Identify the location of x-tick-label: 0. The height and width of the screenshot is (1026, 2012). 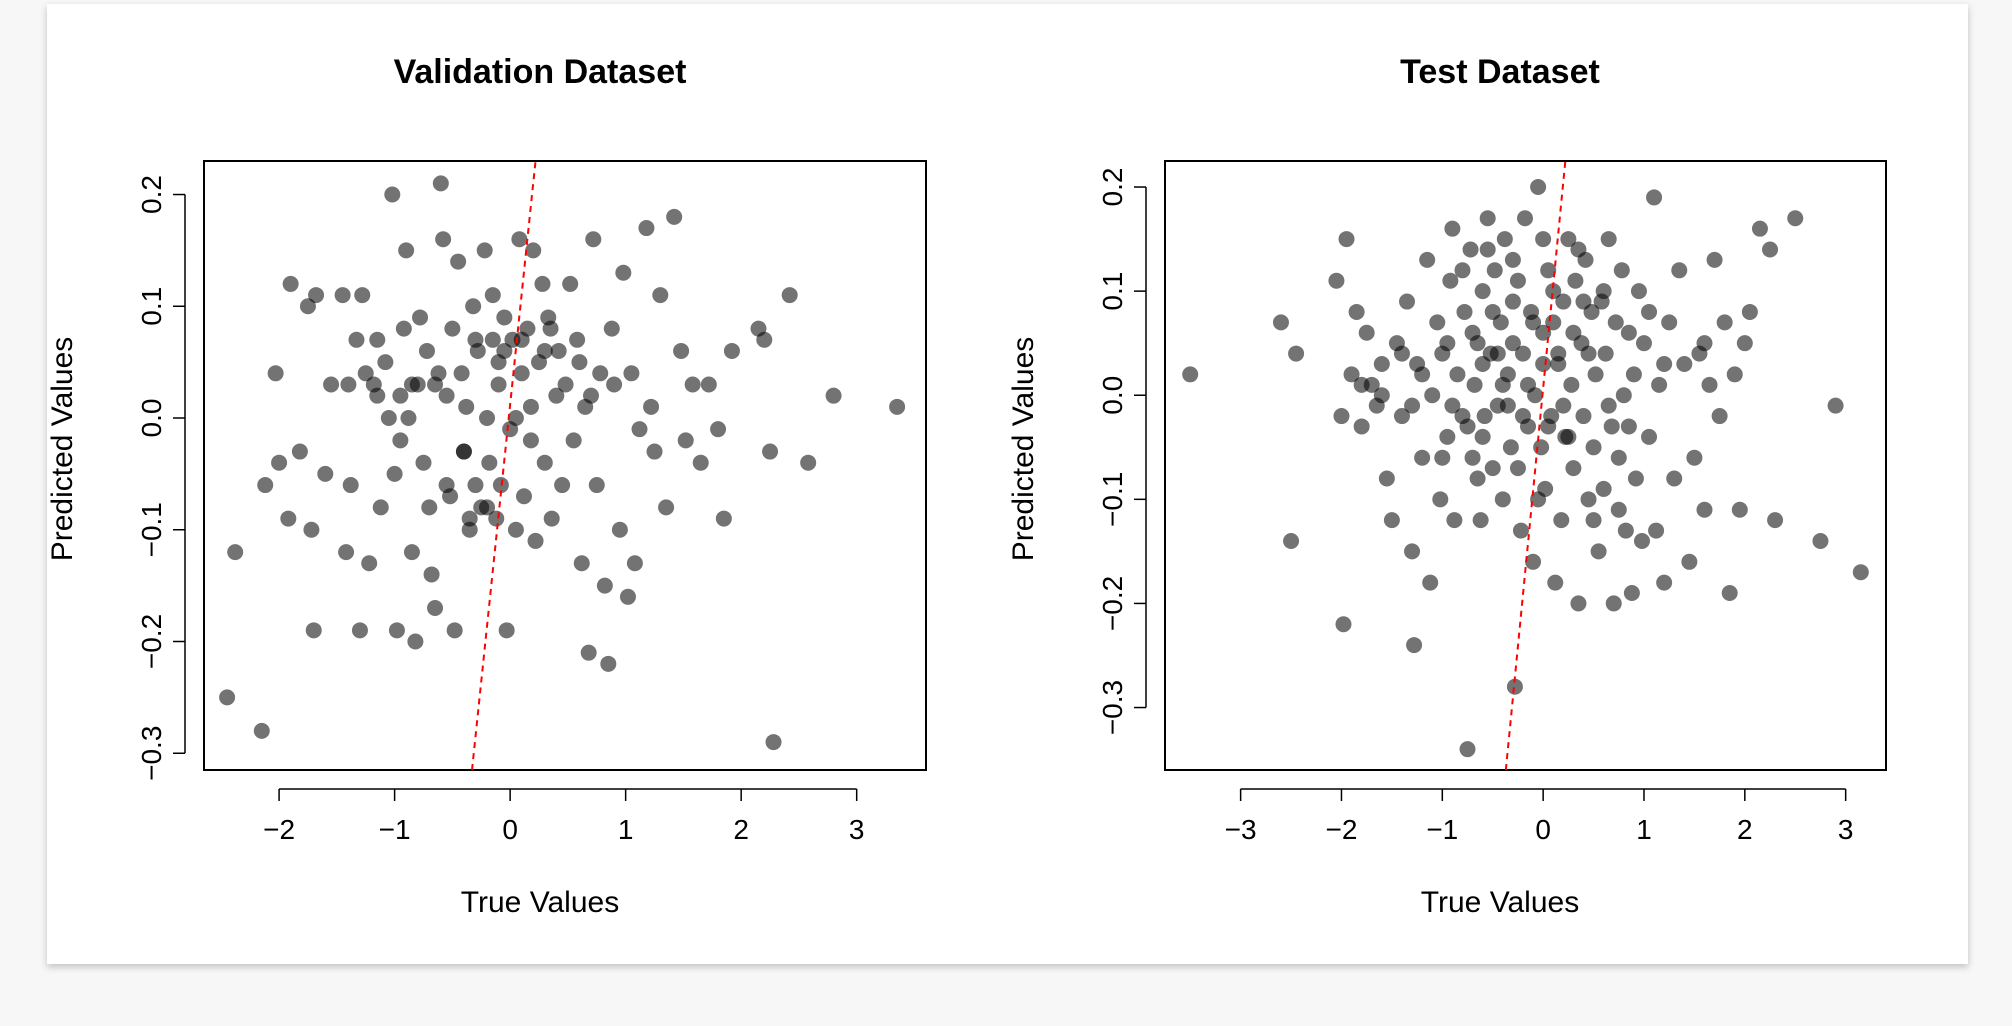
(1543, 829).